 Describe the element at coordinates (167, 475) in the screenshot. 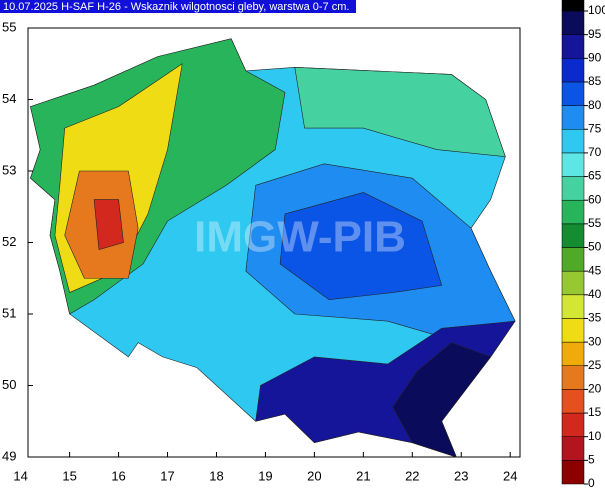

I see `x-tick-label: 17` at that location.